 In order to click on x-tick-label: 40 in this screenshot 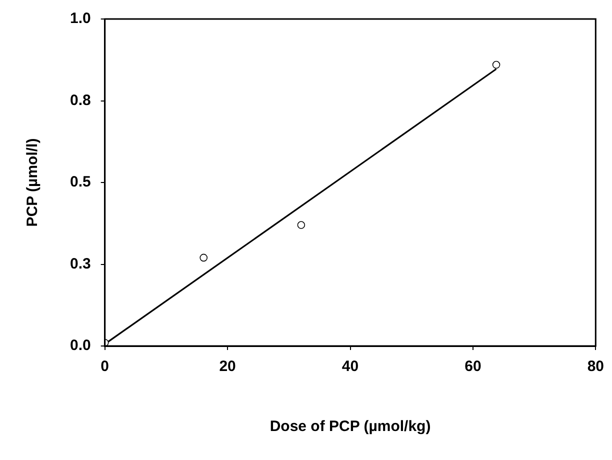, I will do `click(350, 367)`.